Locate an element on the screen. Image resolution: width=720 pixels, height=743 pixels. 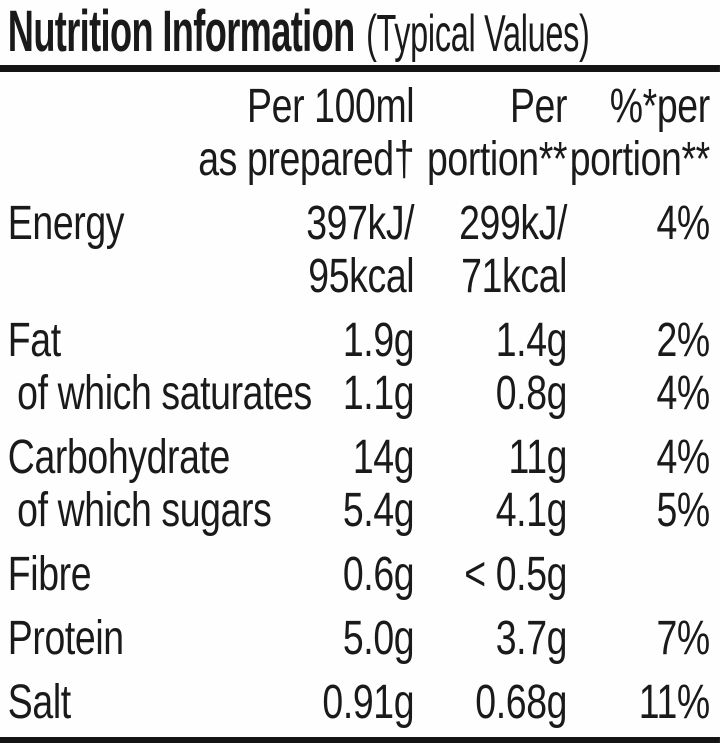
per-100ml-value: 14g is located at coordinates (383, 457).